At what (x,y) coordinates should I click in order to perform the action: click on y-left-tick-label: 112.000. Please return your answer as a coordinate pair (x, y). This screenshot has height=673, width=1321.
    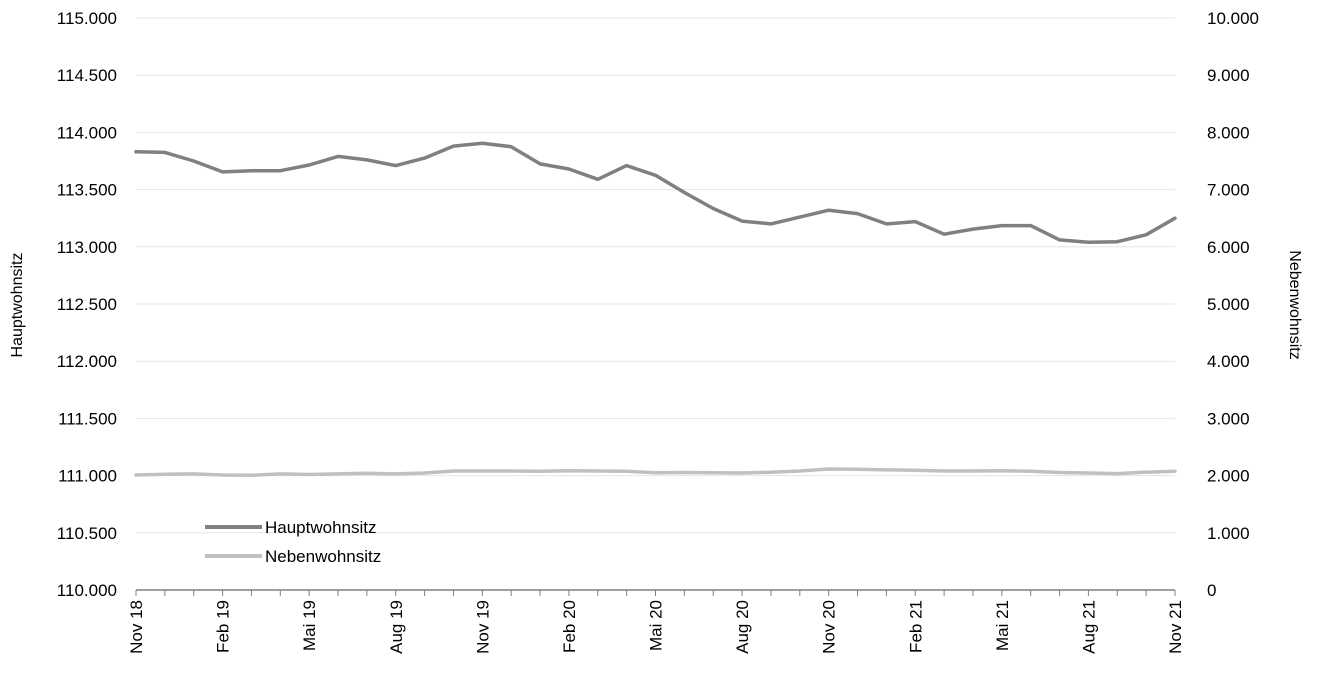
    Looking at the image, I should click on (87, 361).